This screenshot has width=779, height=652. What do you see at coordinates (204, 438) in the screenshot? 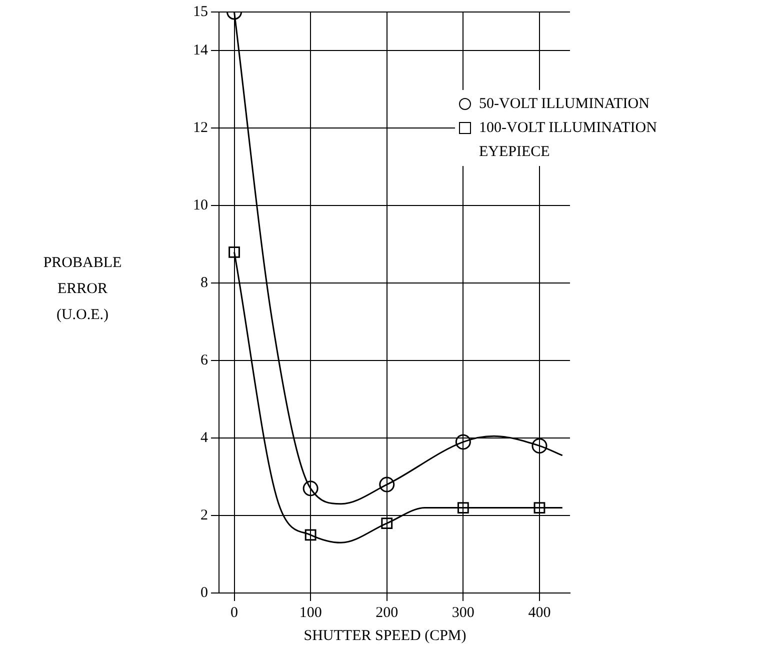
I see `y-tick-label: 4` at bounding box center [204, 438].